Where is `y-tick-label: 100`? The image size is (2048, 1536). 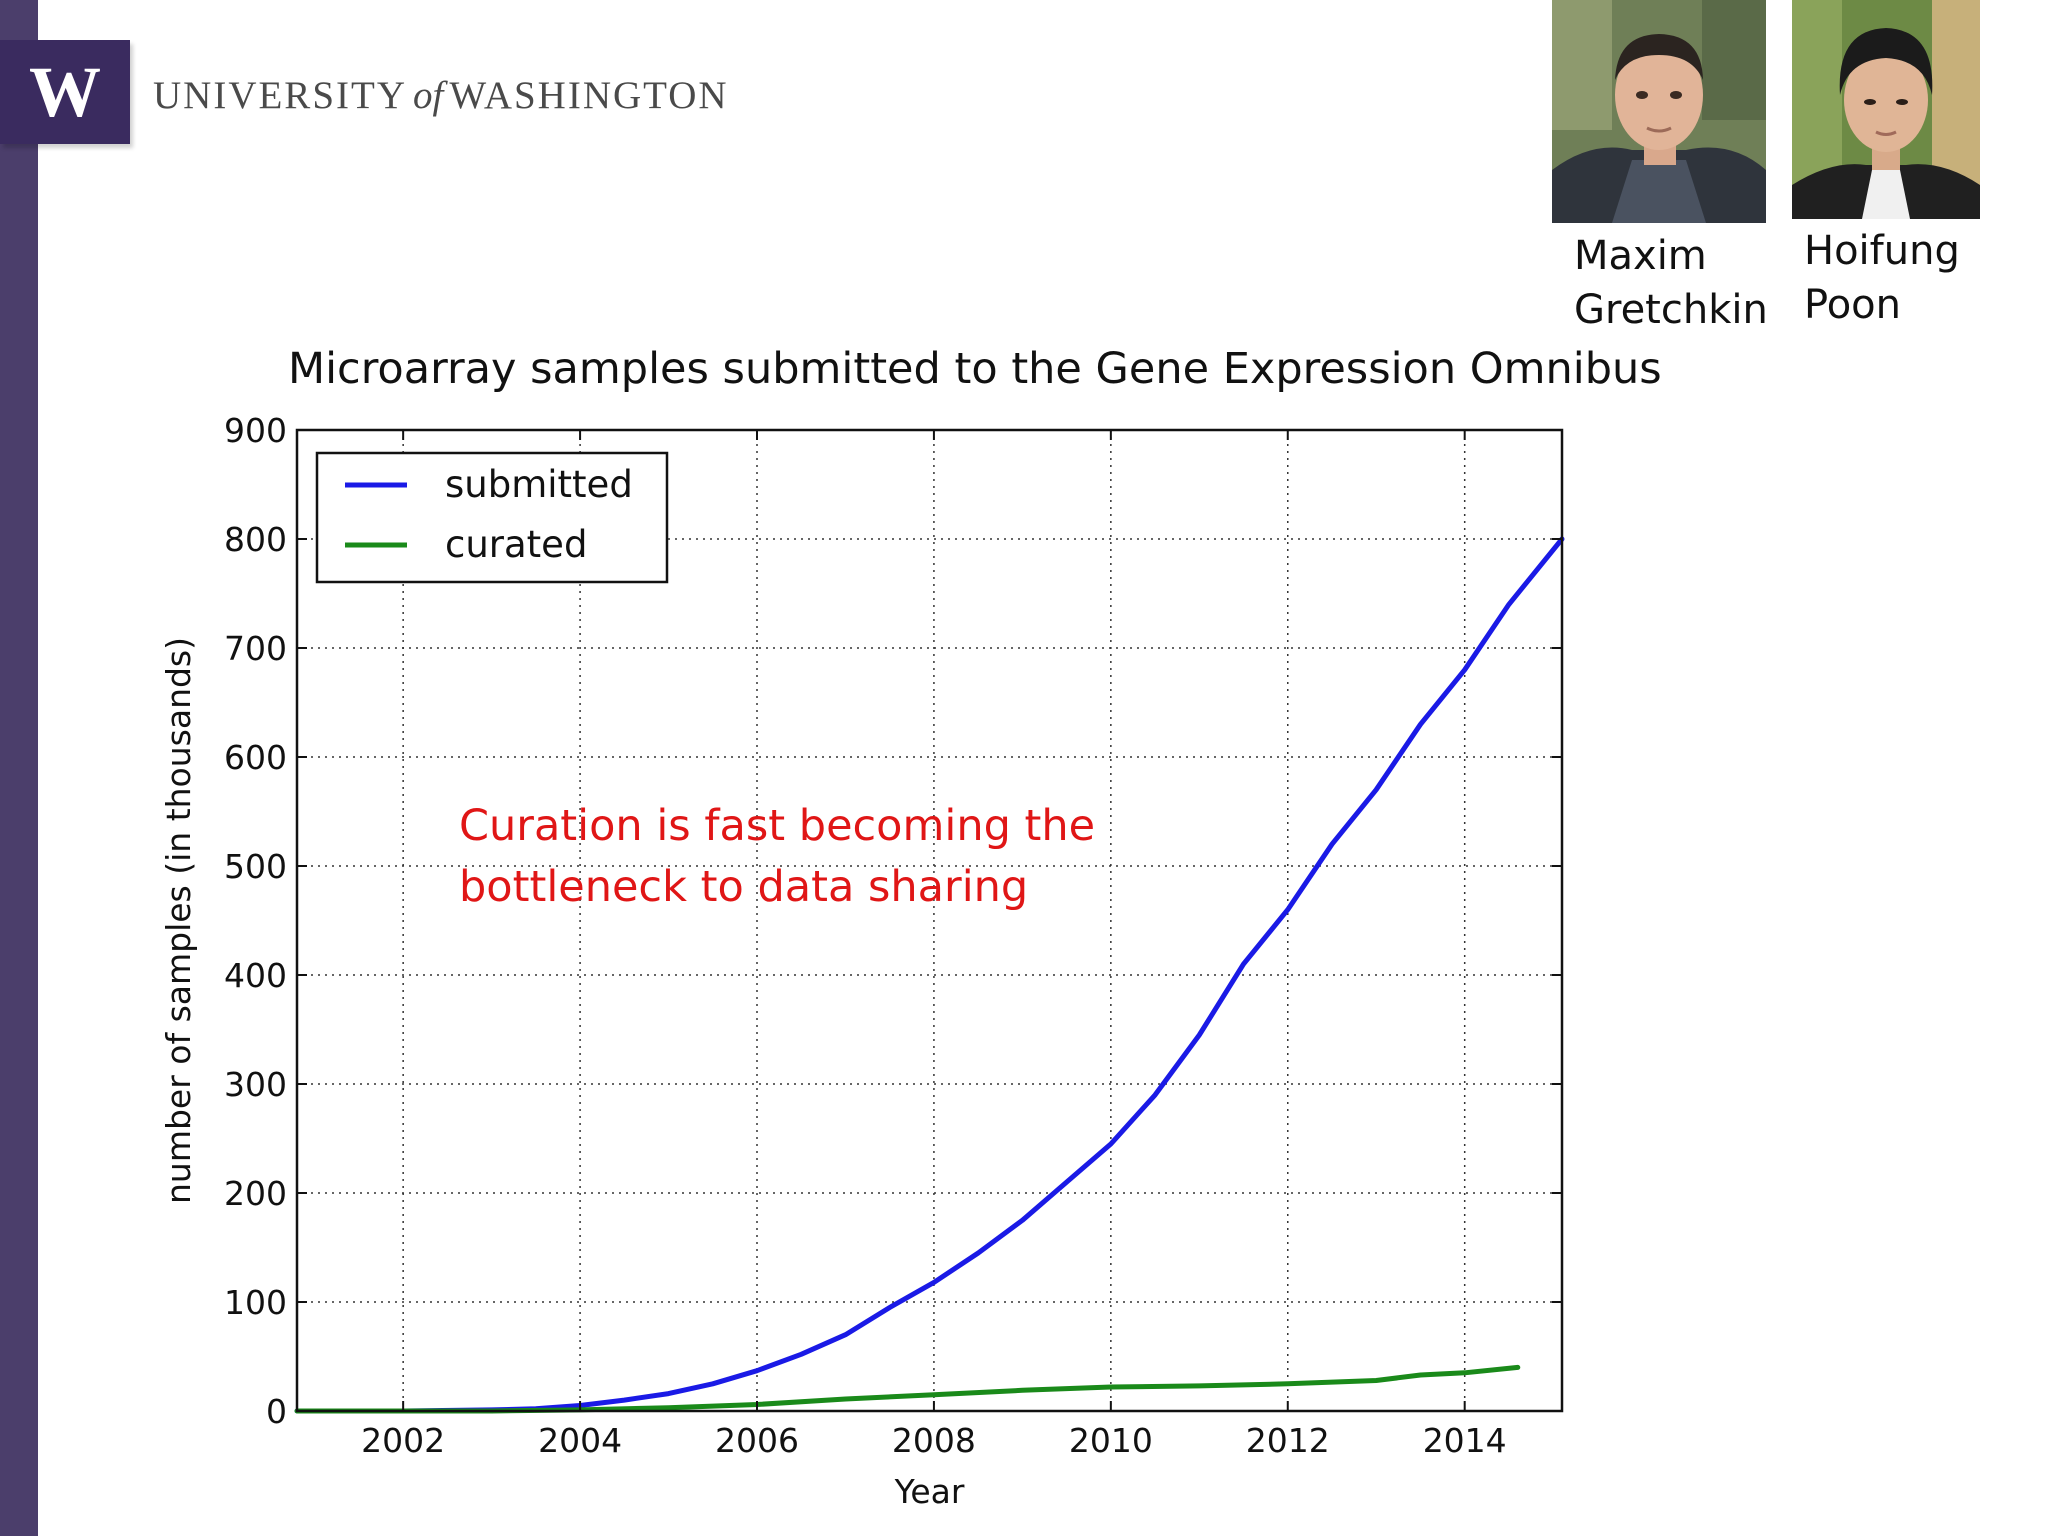 y-tick-label: 100 is located at coordinates (255, 1302).